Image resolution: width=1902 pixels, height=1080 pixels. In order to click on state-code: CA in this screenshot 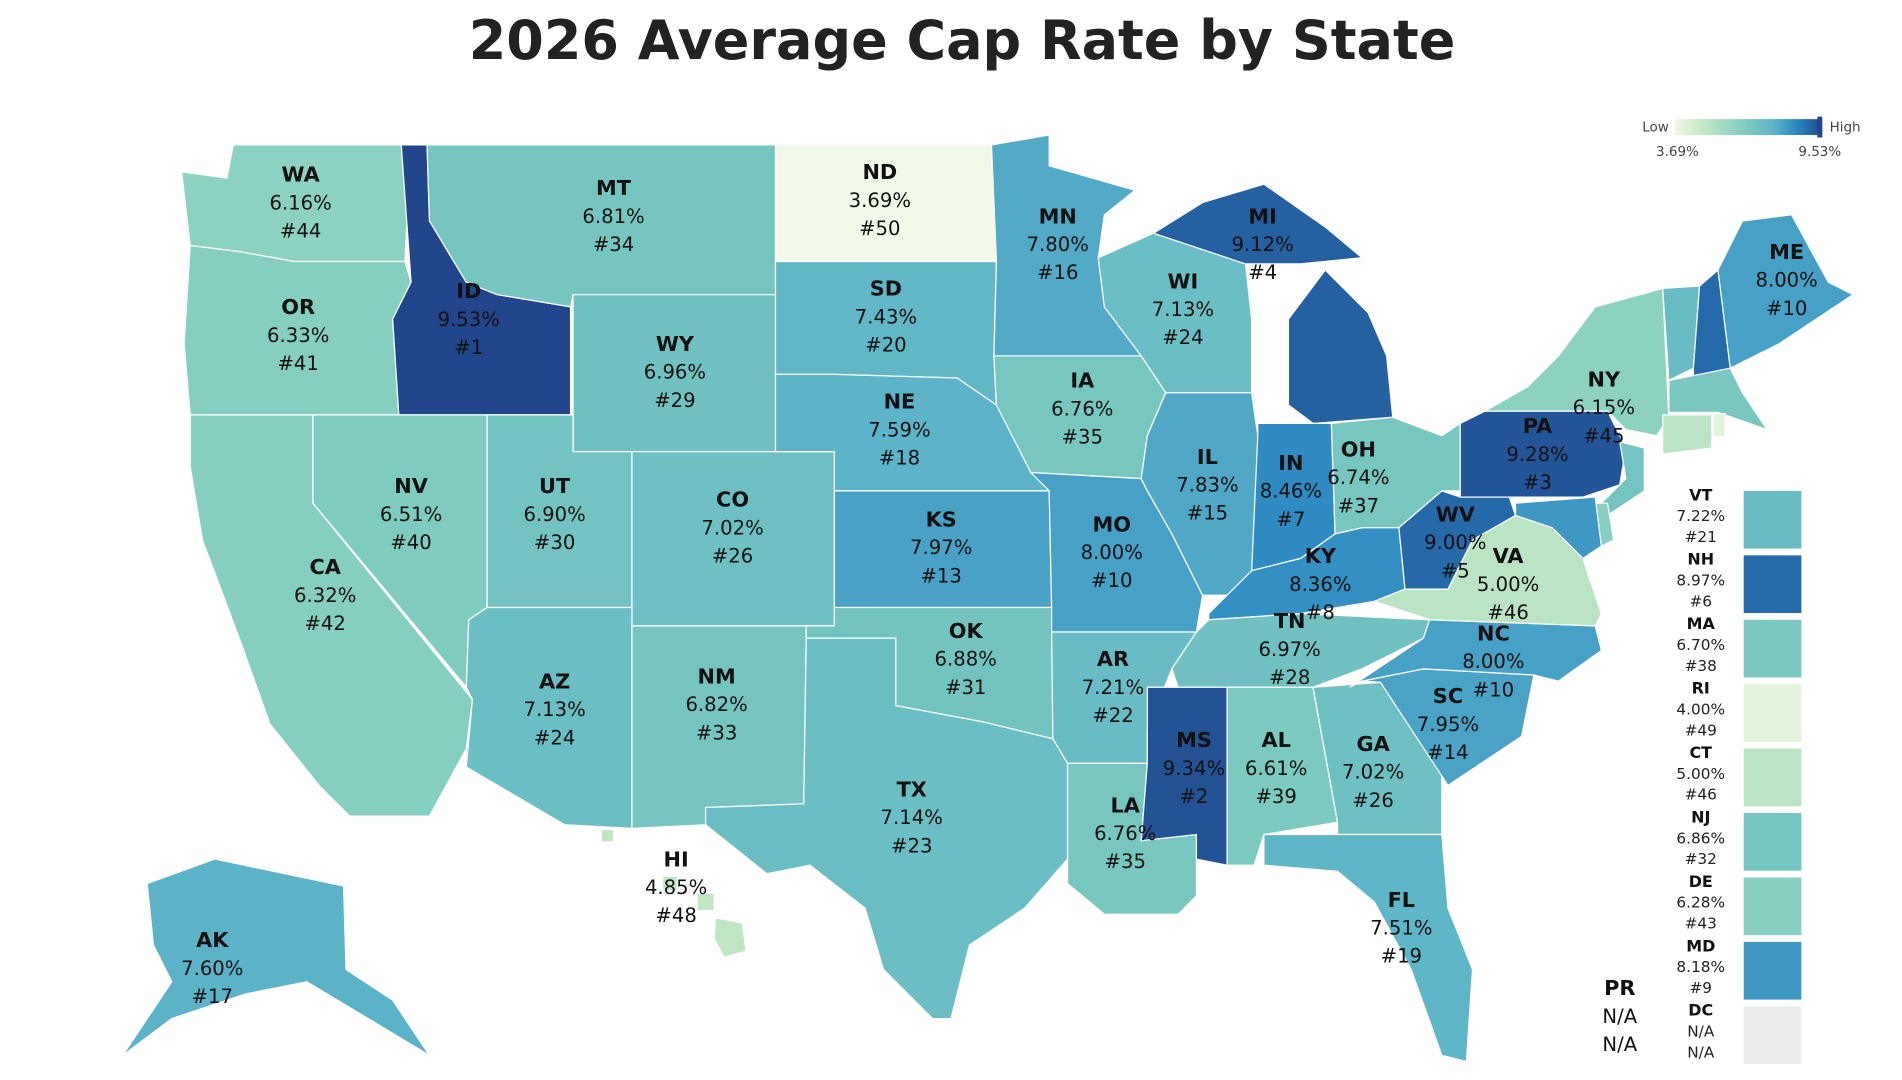, I will do `click(325, 567)`.